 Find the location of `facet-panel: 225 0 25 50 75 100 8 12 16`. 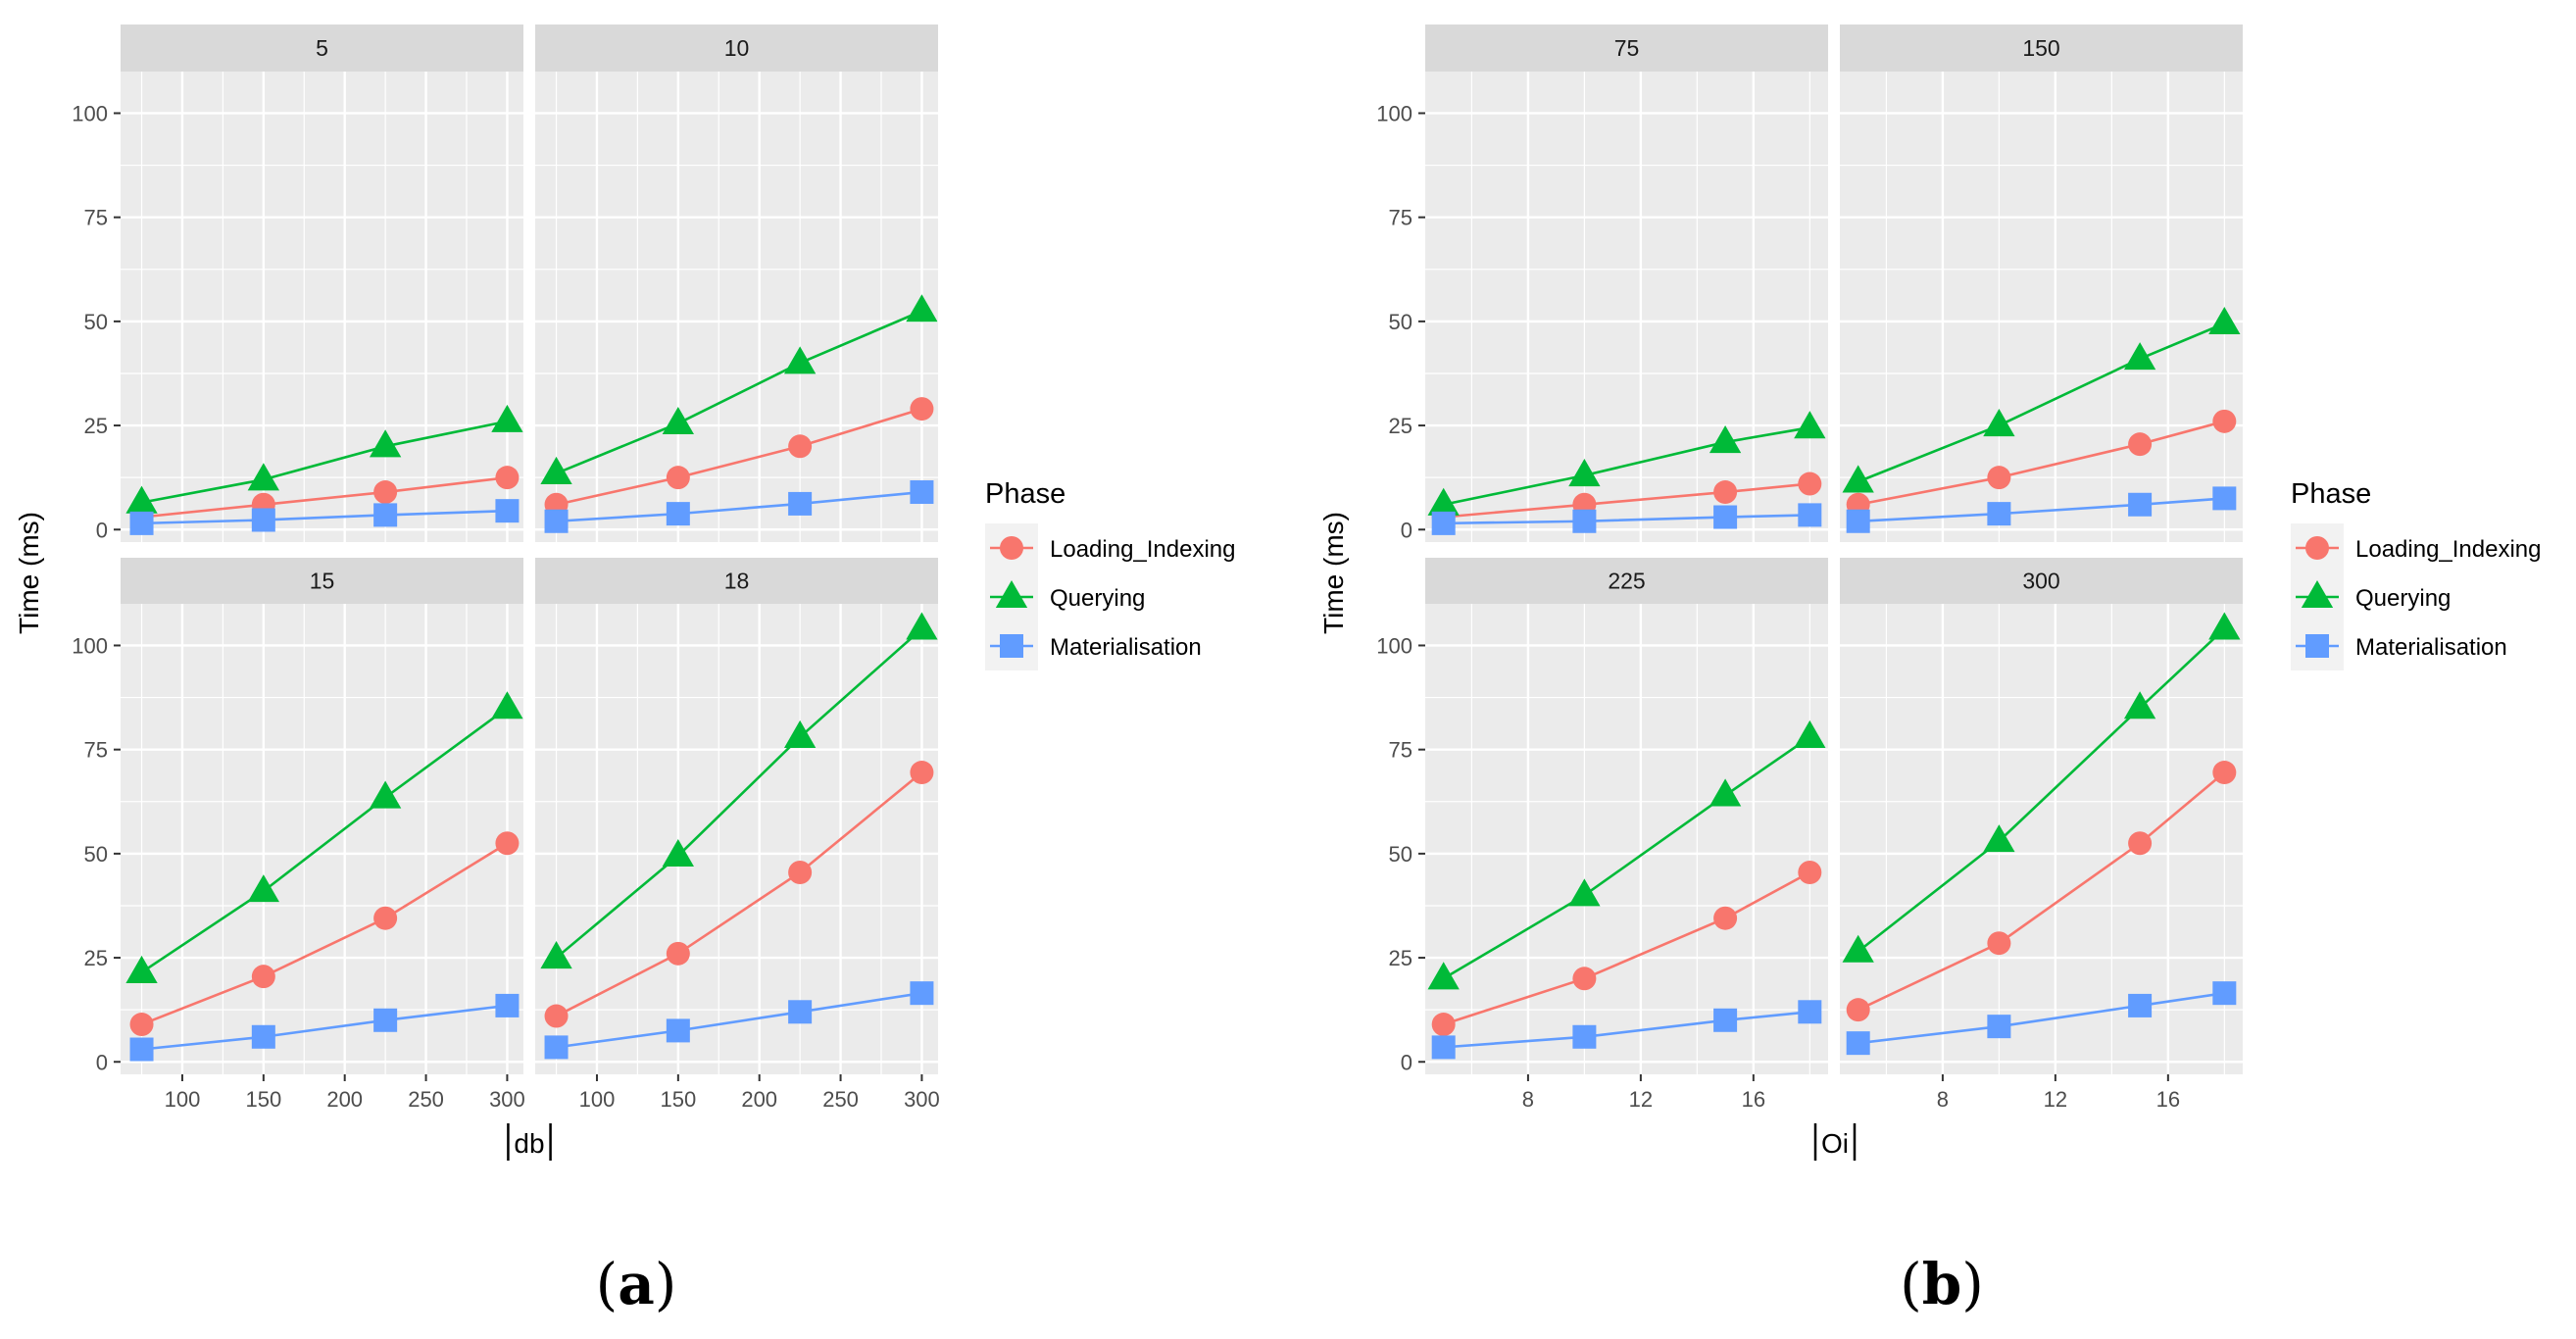

facet-panel: 225 0 25 50 75 100 8 12 16 is located at coordinates (1602, 835).